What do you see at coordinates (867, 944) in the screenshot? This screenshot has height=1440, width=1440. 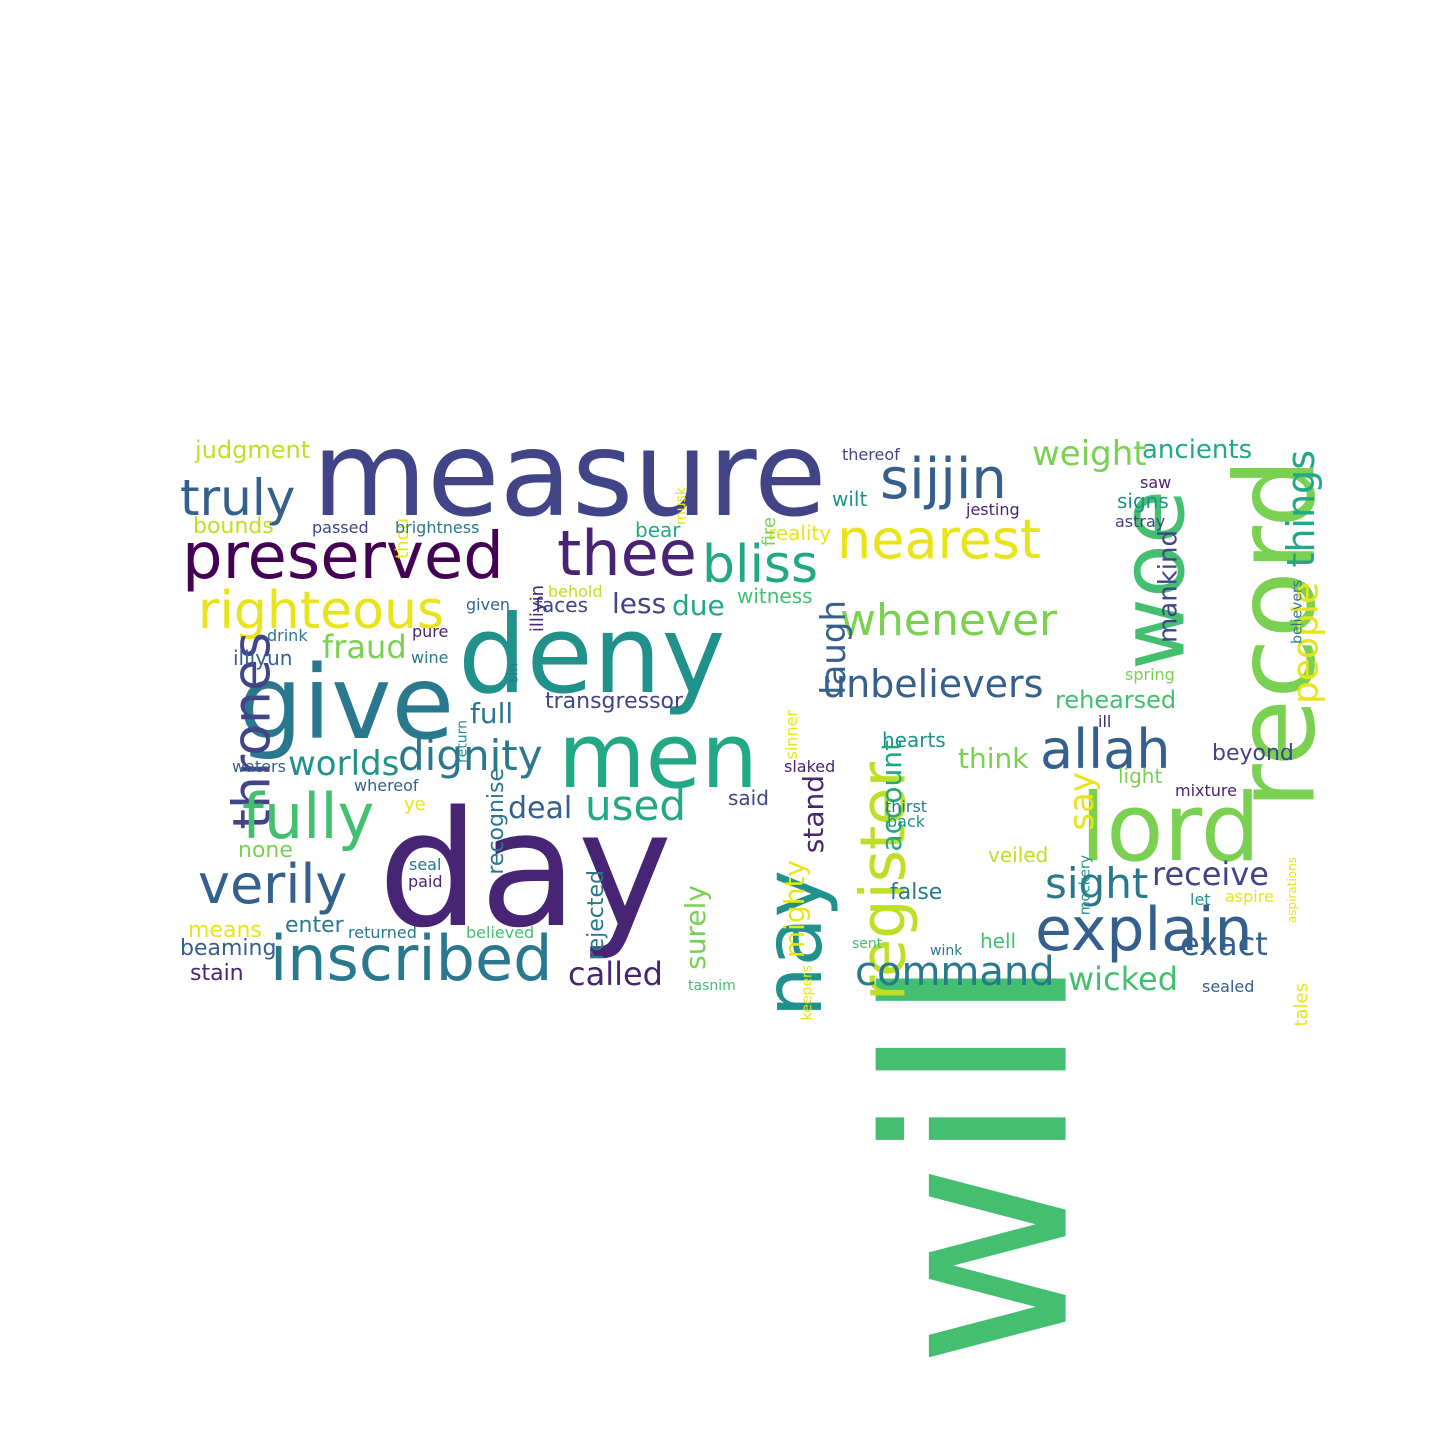 I see `word-sent: sent` at bounding box center [867, 944].